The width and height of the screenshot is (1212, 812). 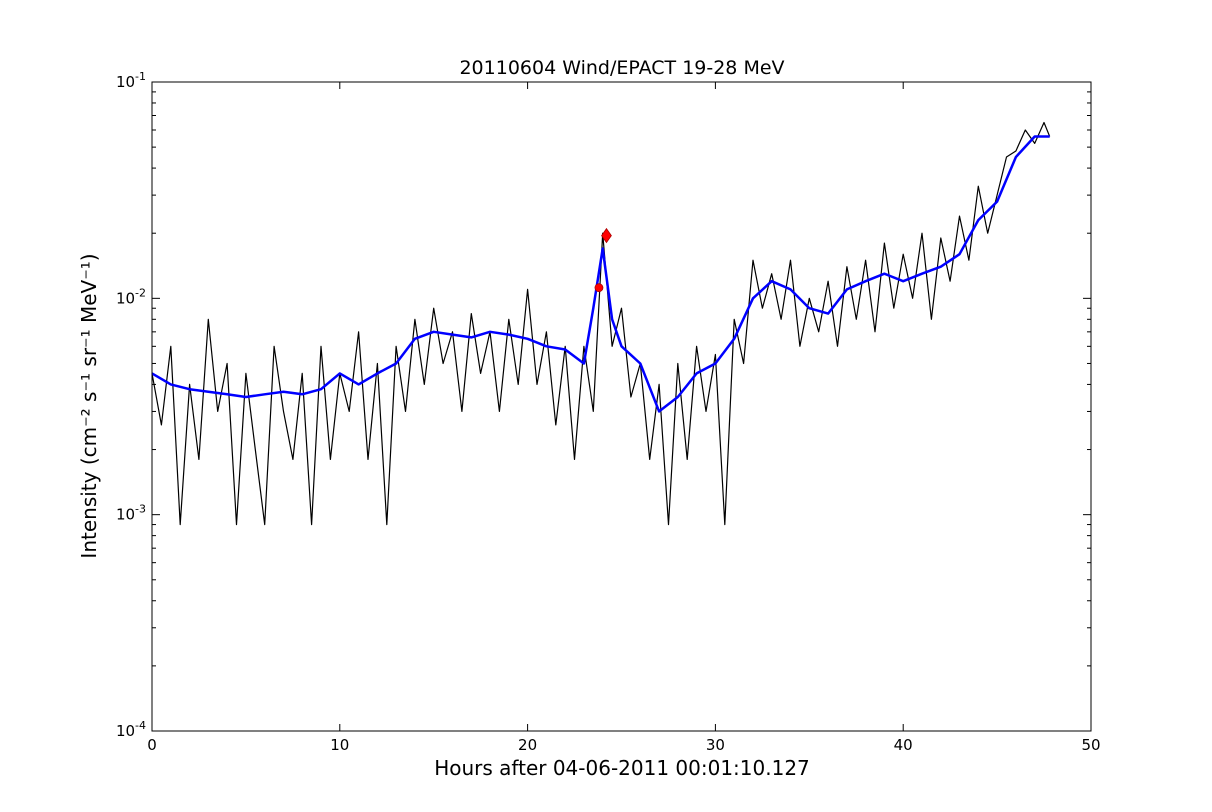 What do you see at coordinates (152, 745) in the screenshot?
I see `x-tick-label: 0` at bounding box center [152, 745].